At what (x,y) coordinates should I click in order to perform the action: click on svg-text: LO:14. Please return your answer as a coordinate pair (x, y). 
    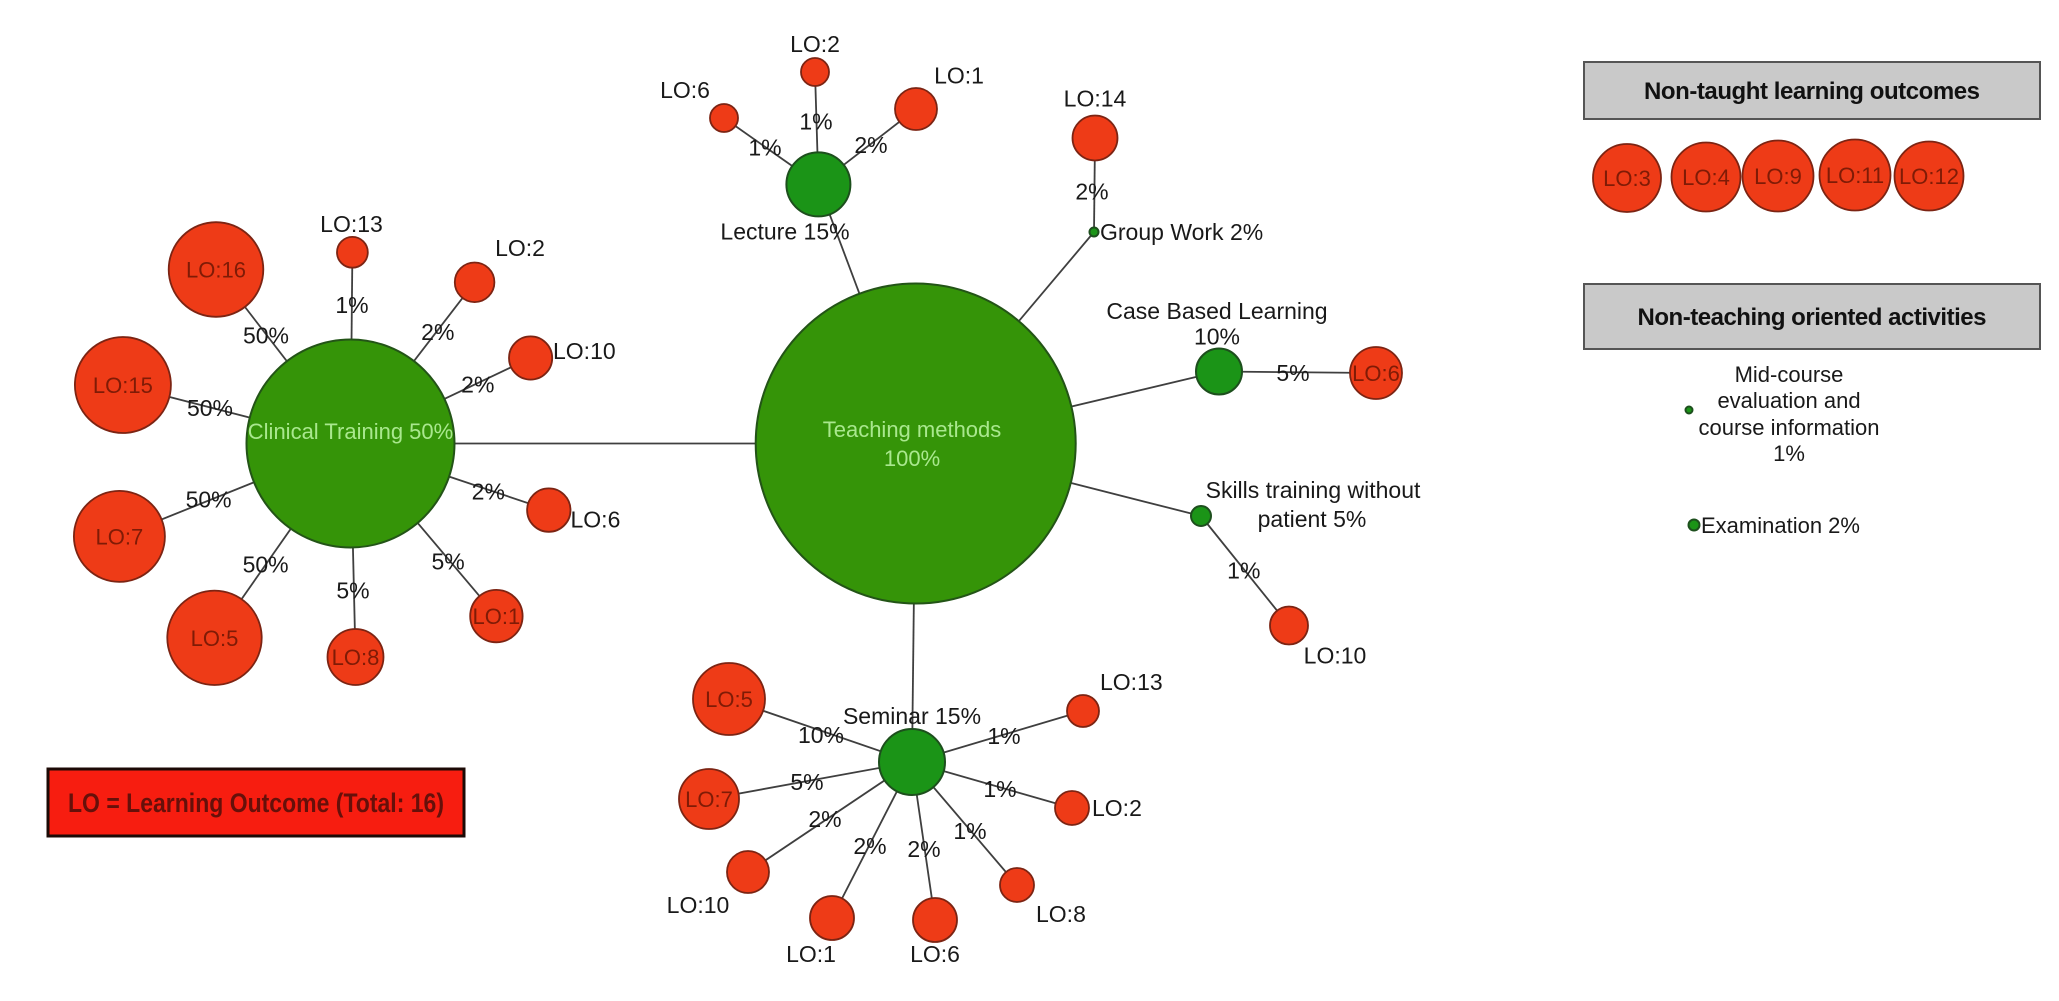
    Looking at the image, I should click on (1095, 99).